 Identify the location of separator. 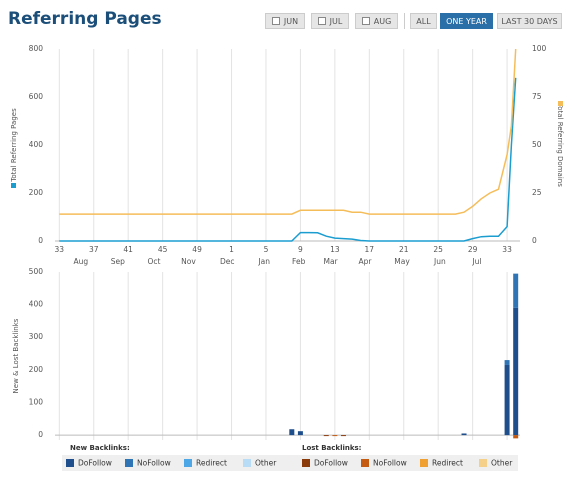
(404, 21).